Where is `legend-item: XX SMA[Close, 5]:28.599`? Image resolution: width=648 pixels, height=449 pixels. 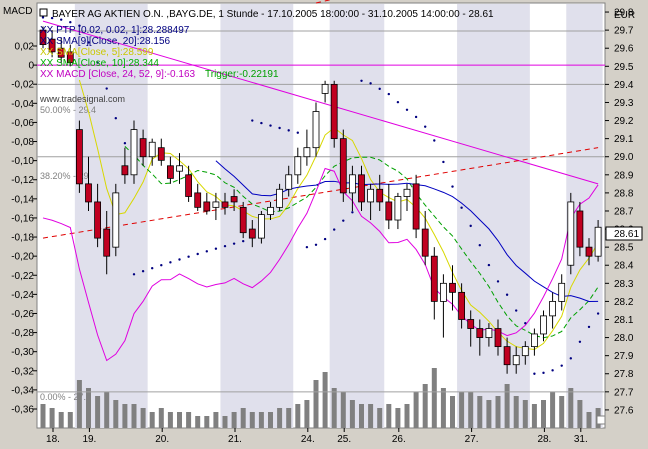 legend-item: XX SMA[Close, 5]:28.599 is located at coordinates (97, 52).